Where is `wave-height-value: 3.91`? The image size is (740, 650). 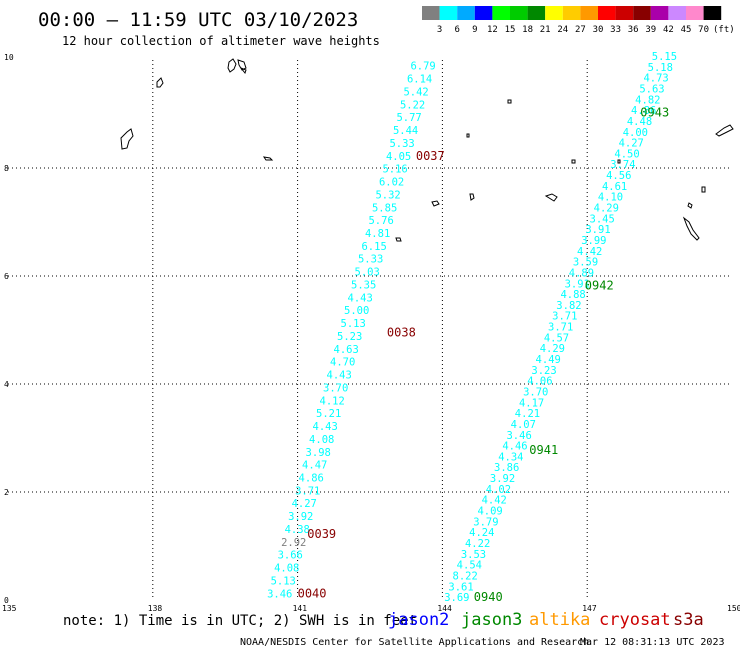
wave-height-value: 3.91 is located at coordinates (597, 230).